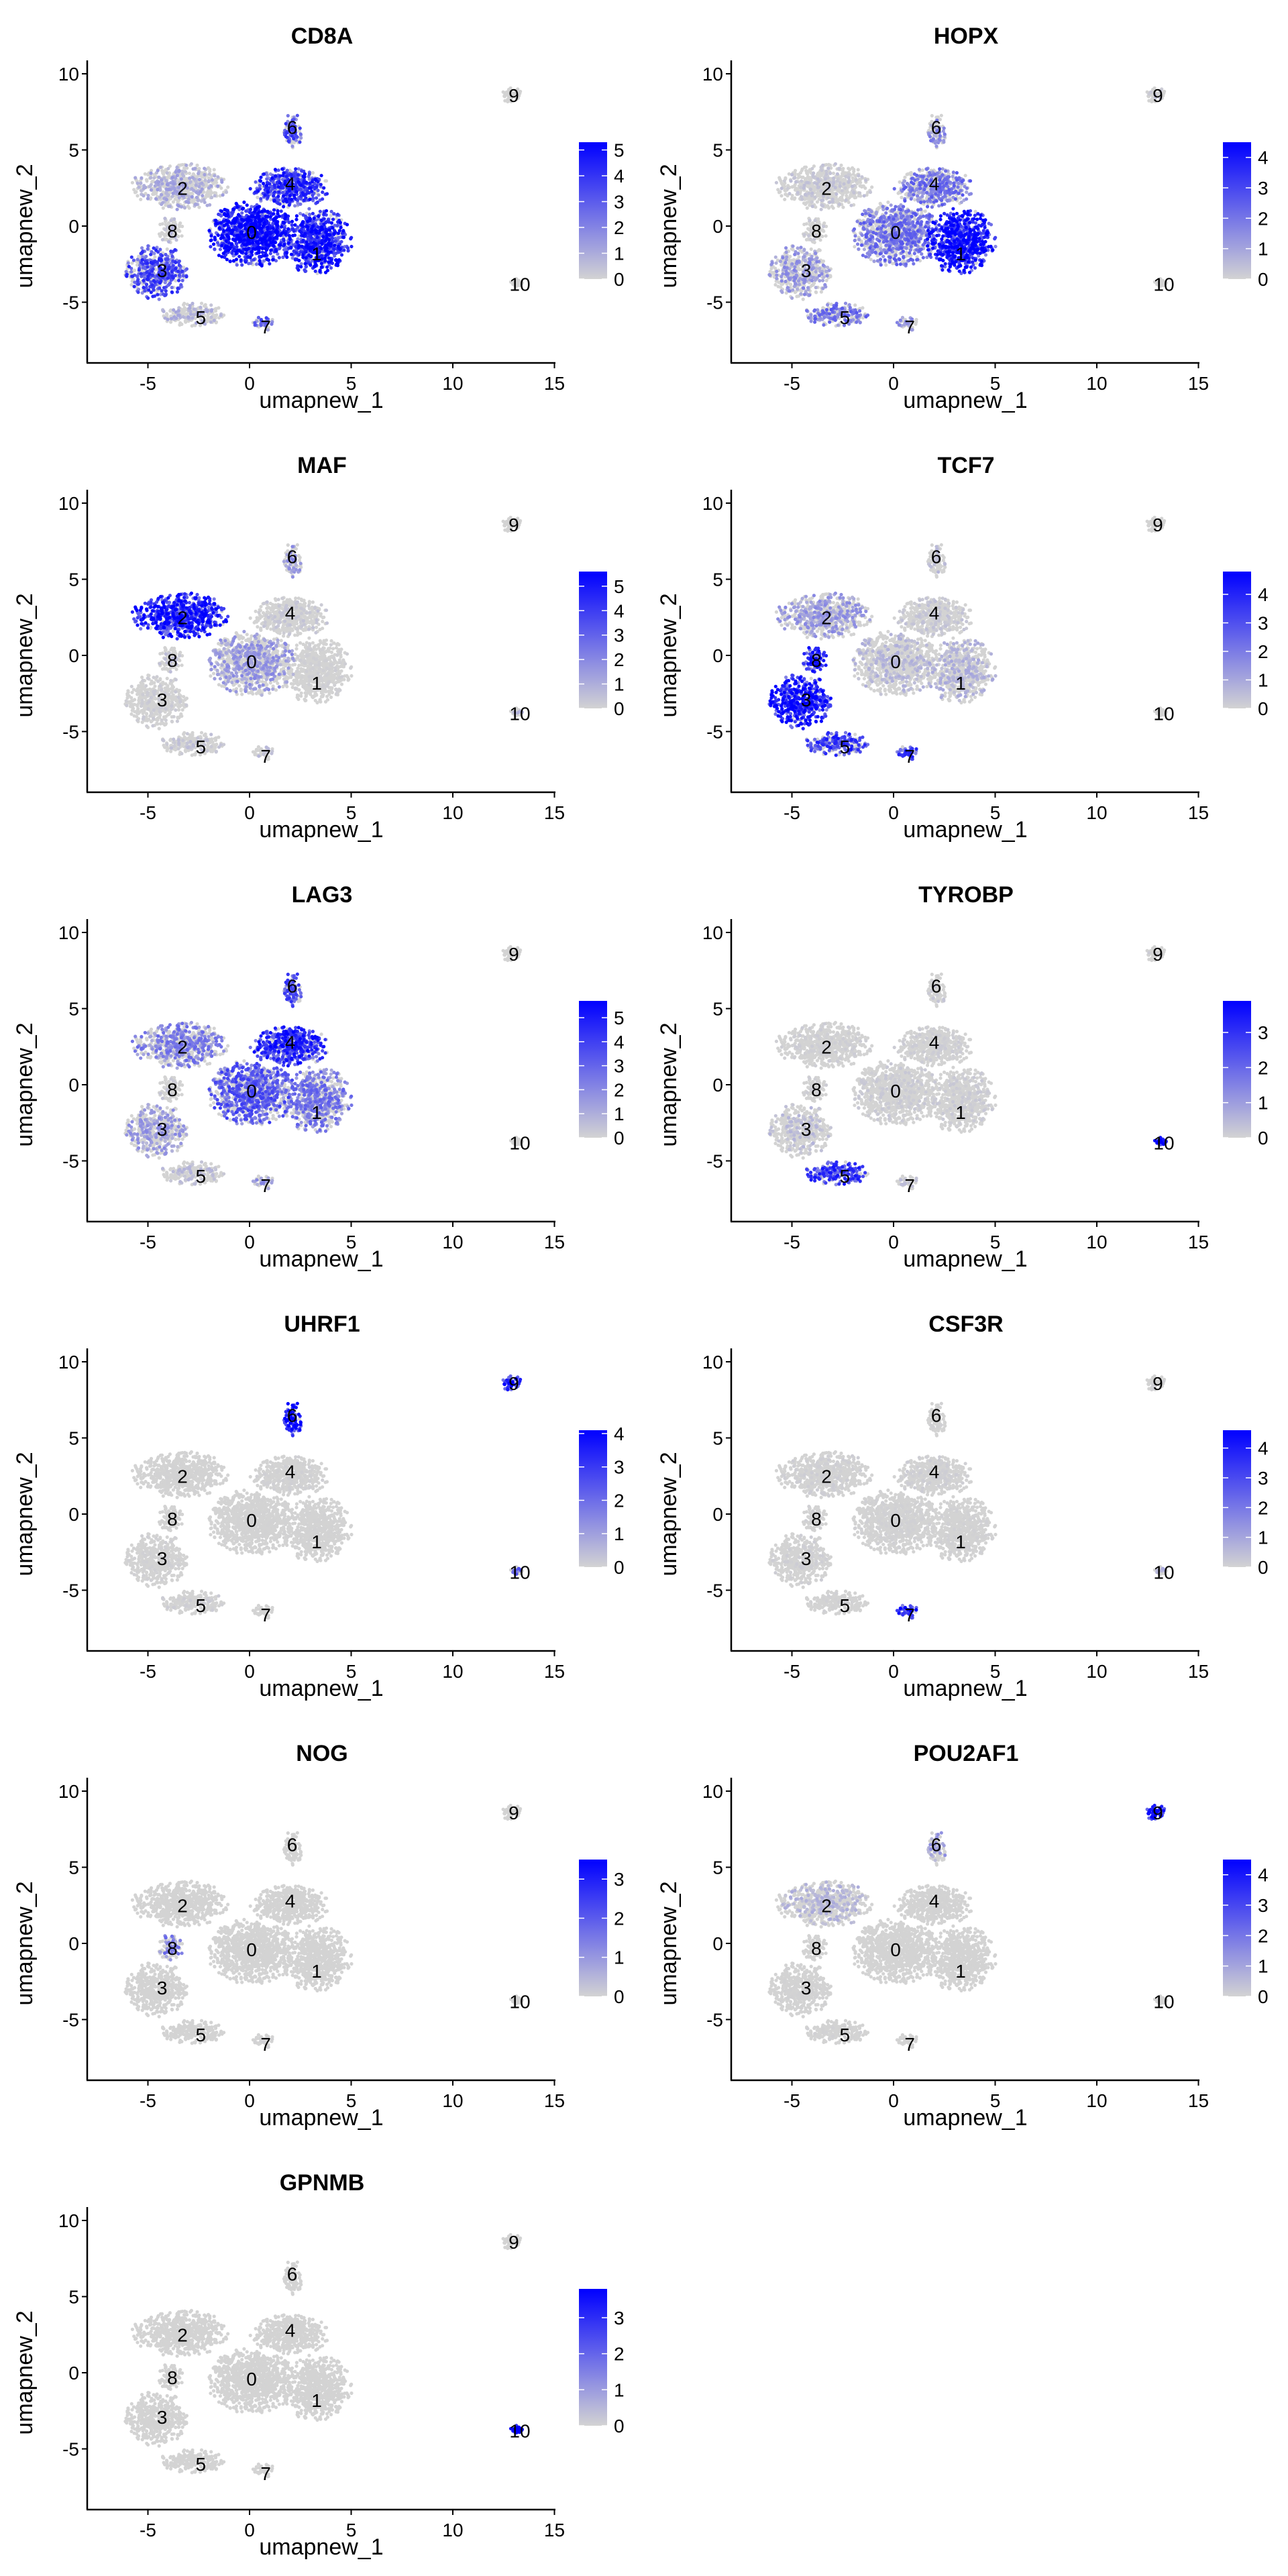 The width and height of the screenshot is (1288, 2576). What do you see at coordinates (351, 383) in the screenshot?
I see `x-tick-label: 5` at bounding box center [351, 383].